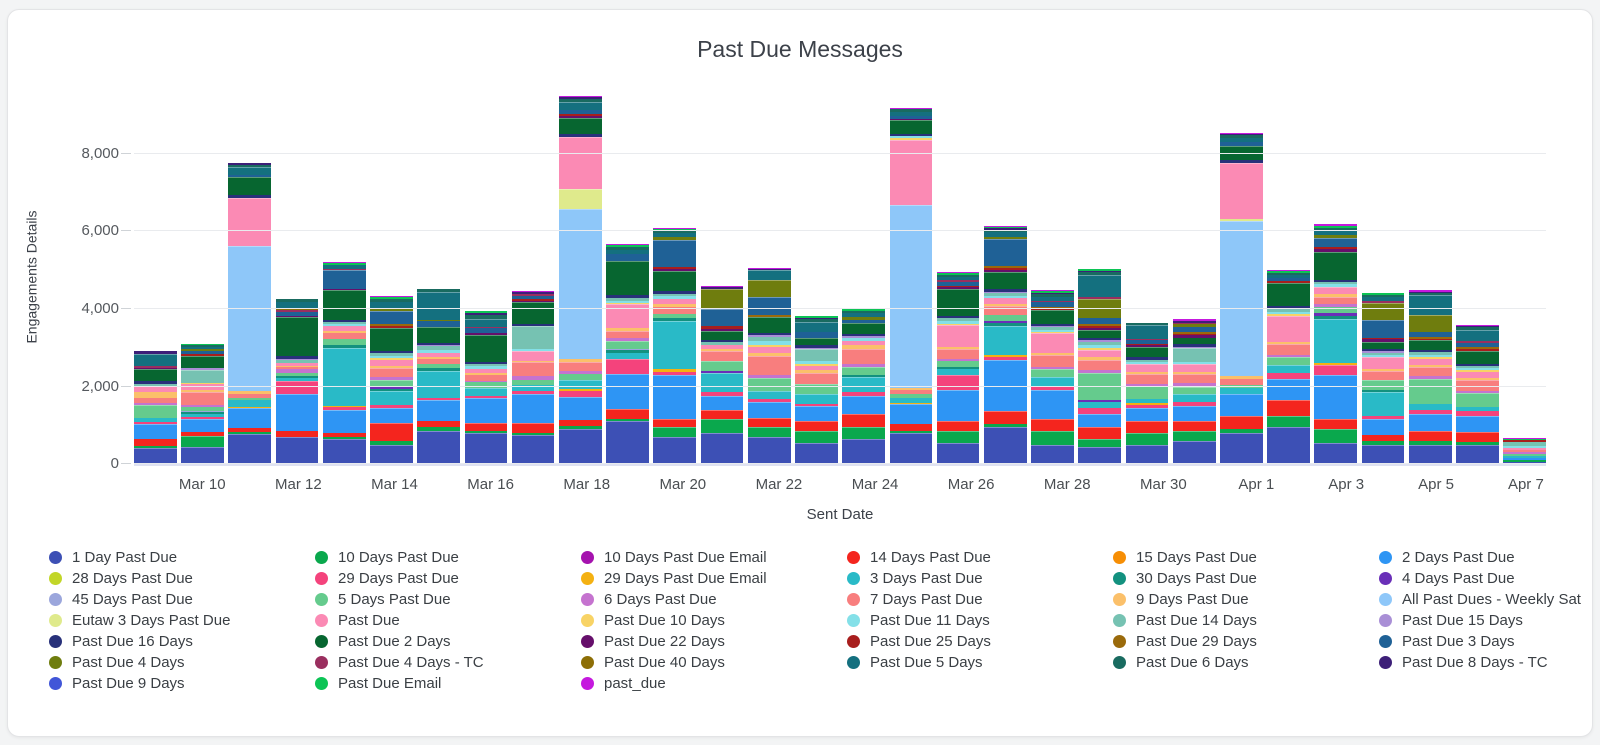  I want to click on bar-x18, so click(1005, 344).